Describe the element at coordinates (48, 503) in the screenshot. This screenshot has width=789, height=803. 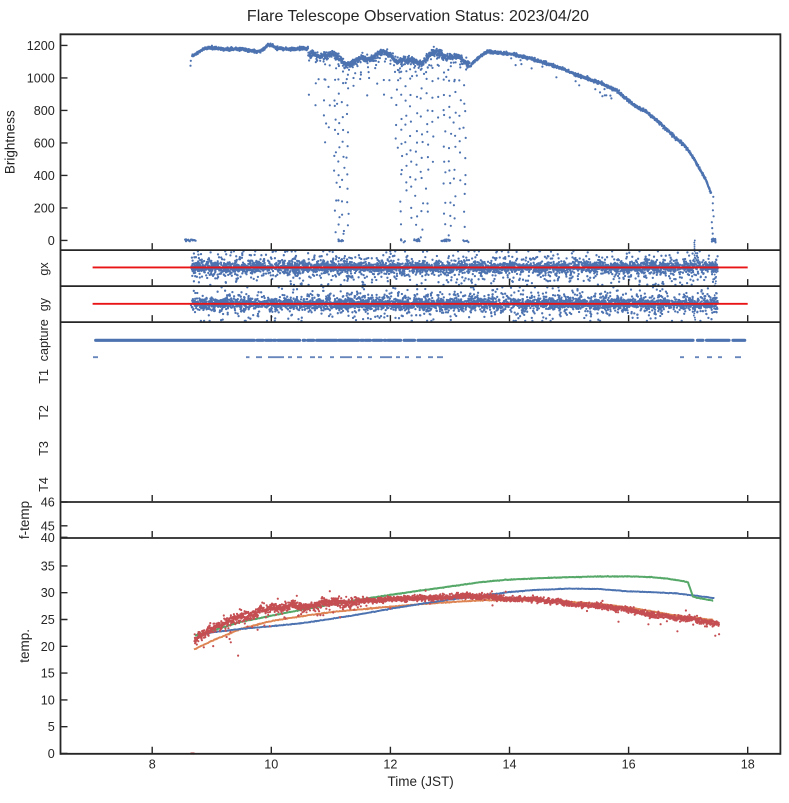
I see `svg-text: 46` at that location.